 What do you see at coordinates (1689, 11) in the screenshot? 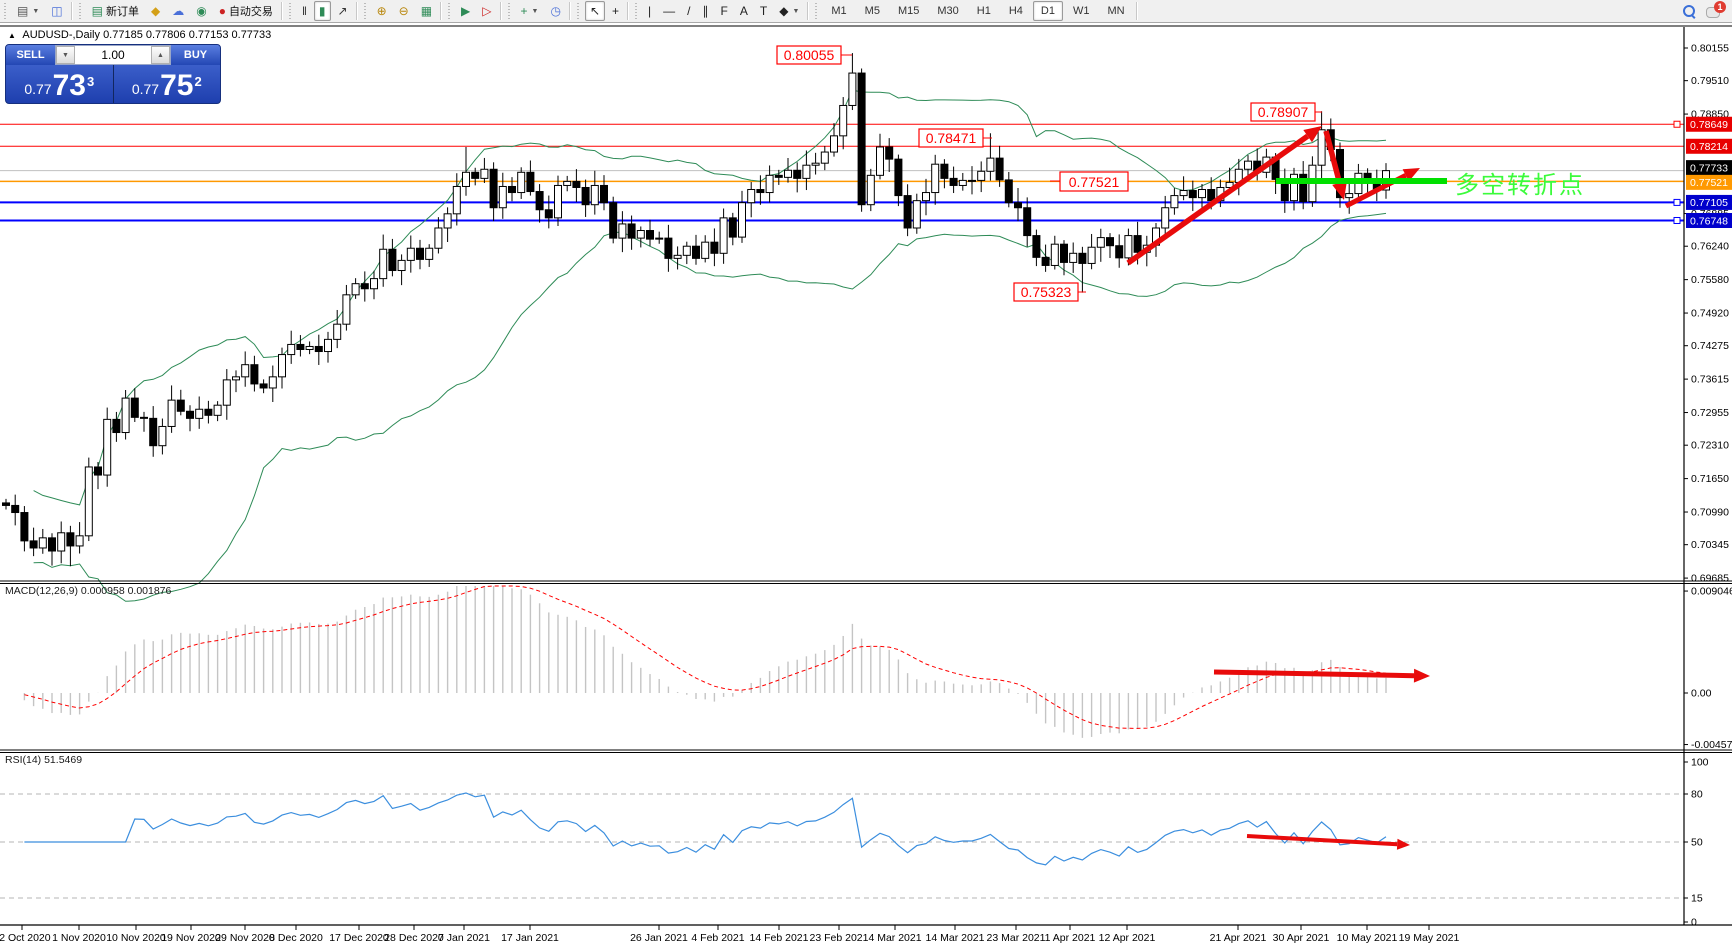
I see `search-icon` at bounding box center [1689, 11].